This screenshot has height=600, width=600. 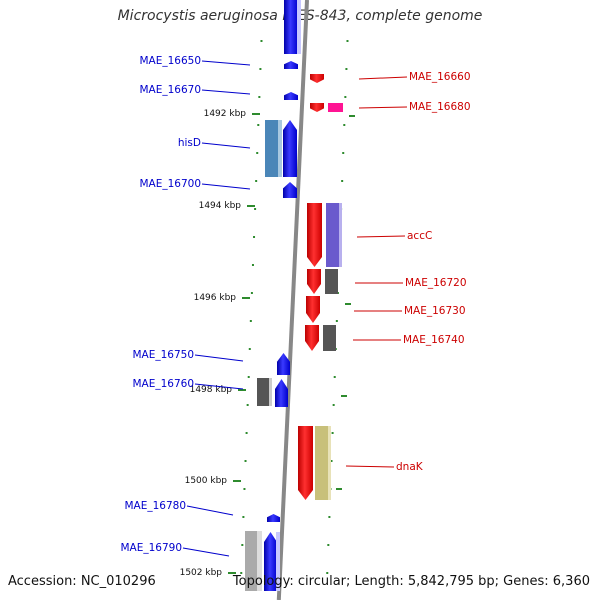 I want to click on gene-label-right: accC, so click(x=419, y=236).